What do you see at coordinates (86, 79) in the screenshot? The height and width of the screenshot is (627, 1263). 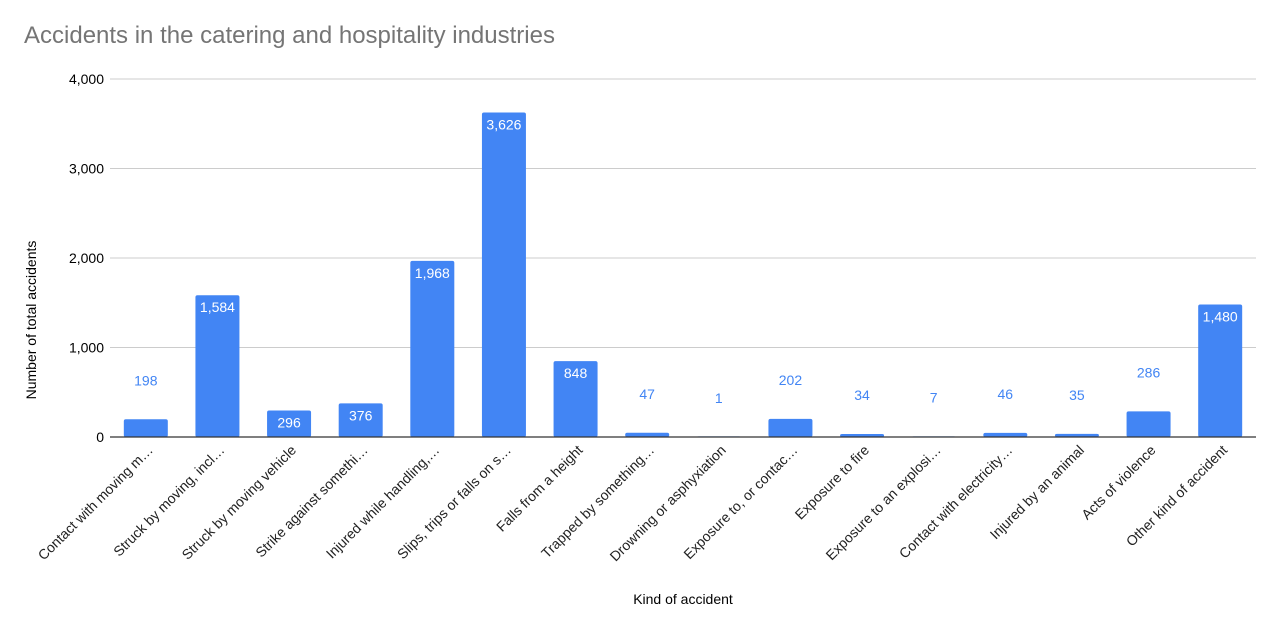 I see `y-tick-label: 4,000` at bounding box center [86, 79].